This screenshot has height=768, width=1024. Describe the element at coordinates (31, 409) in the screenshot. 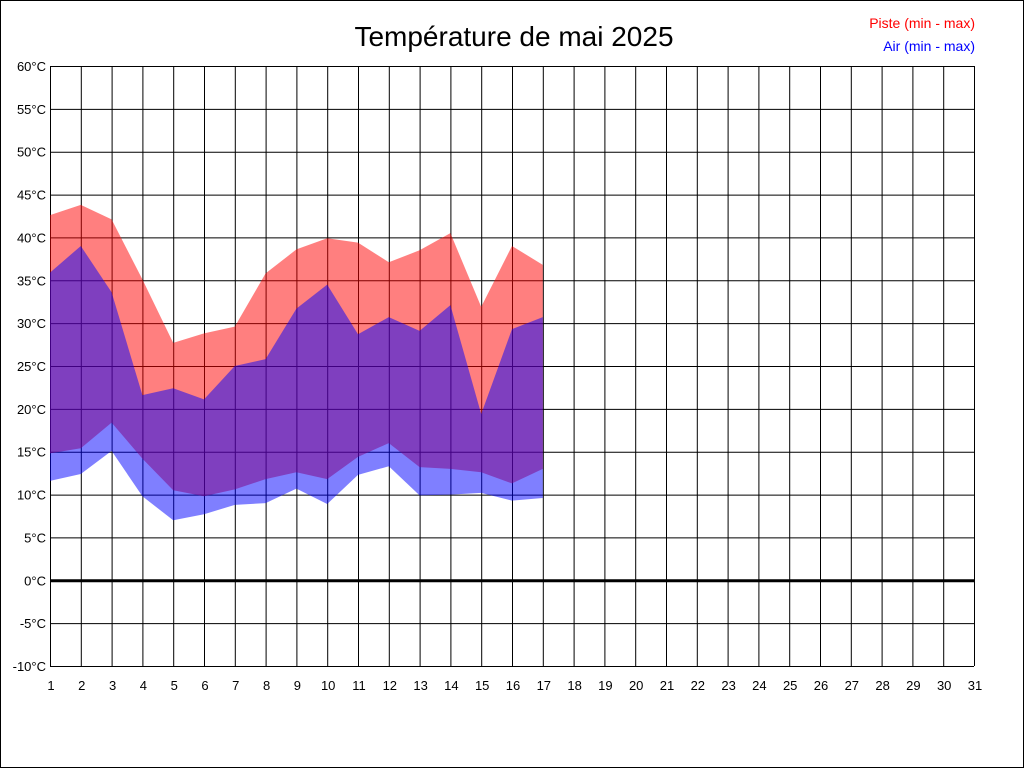

I see `y-tick-label: 20°C` at that location.